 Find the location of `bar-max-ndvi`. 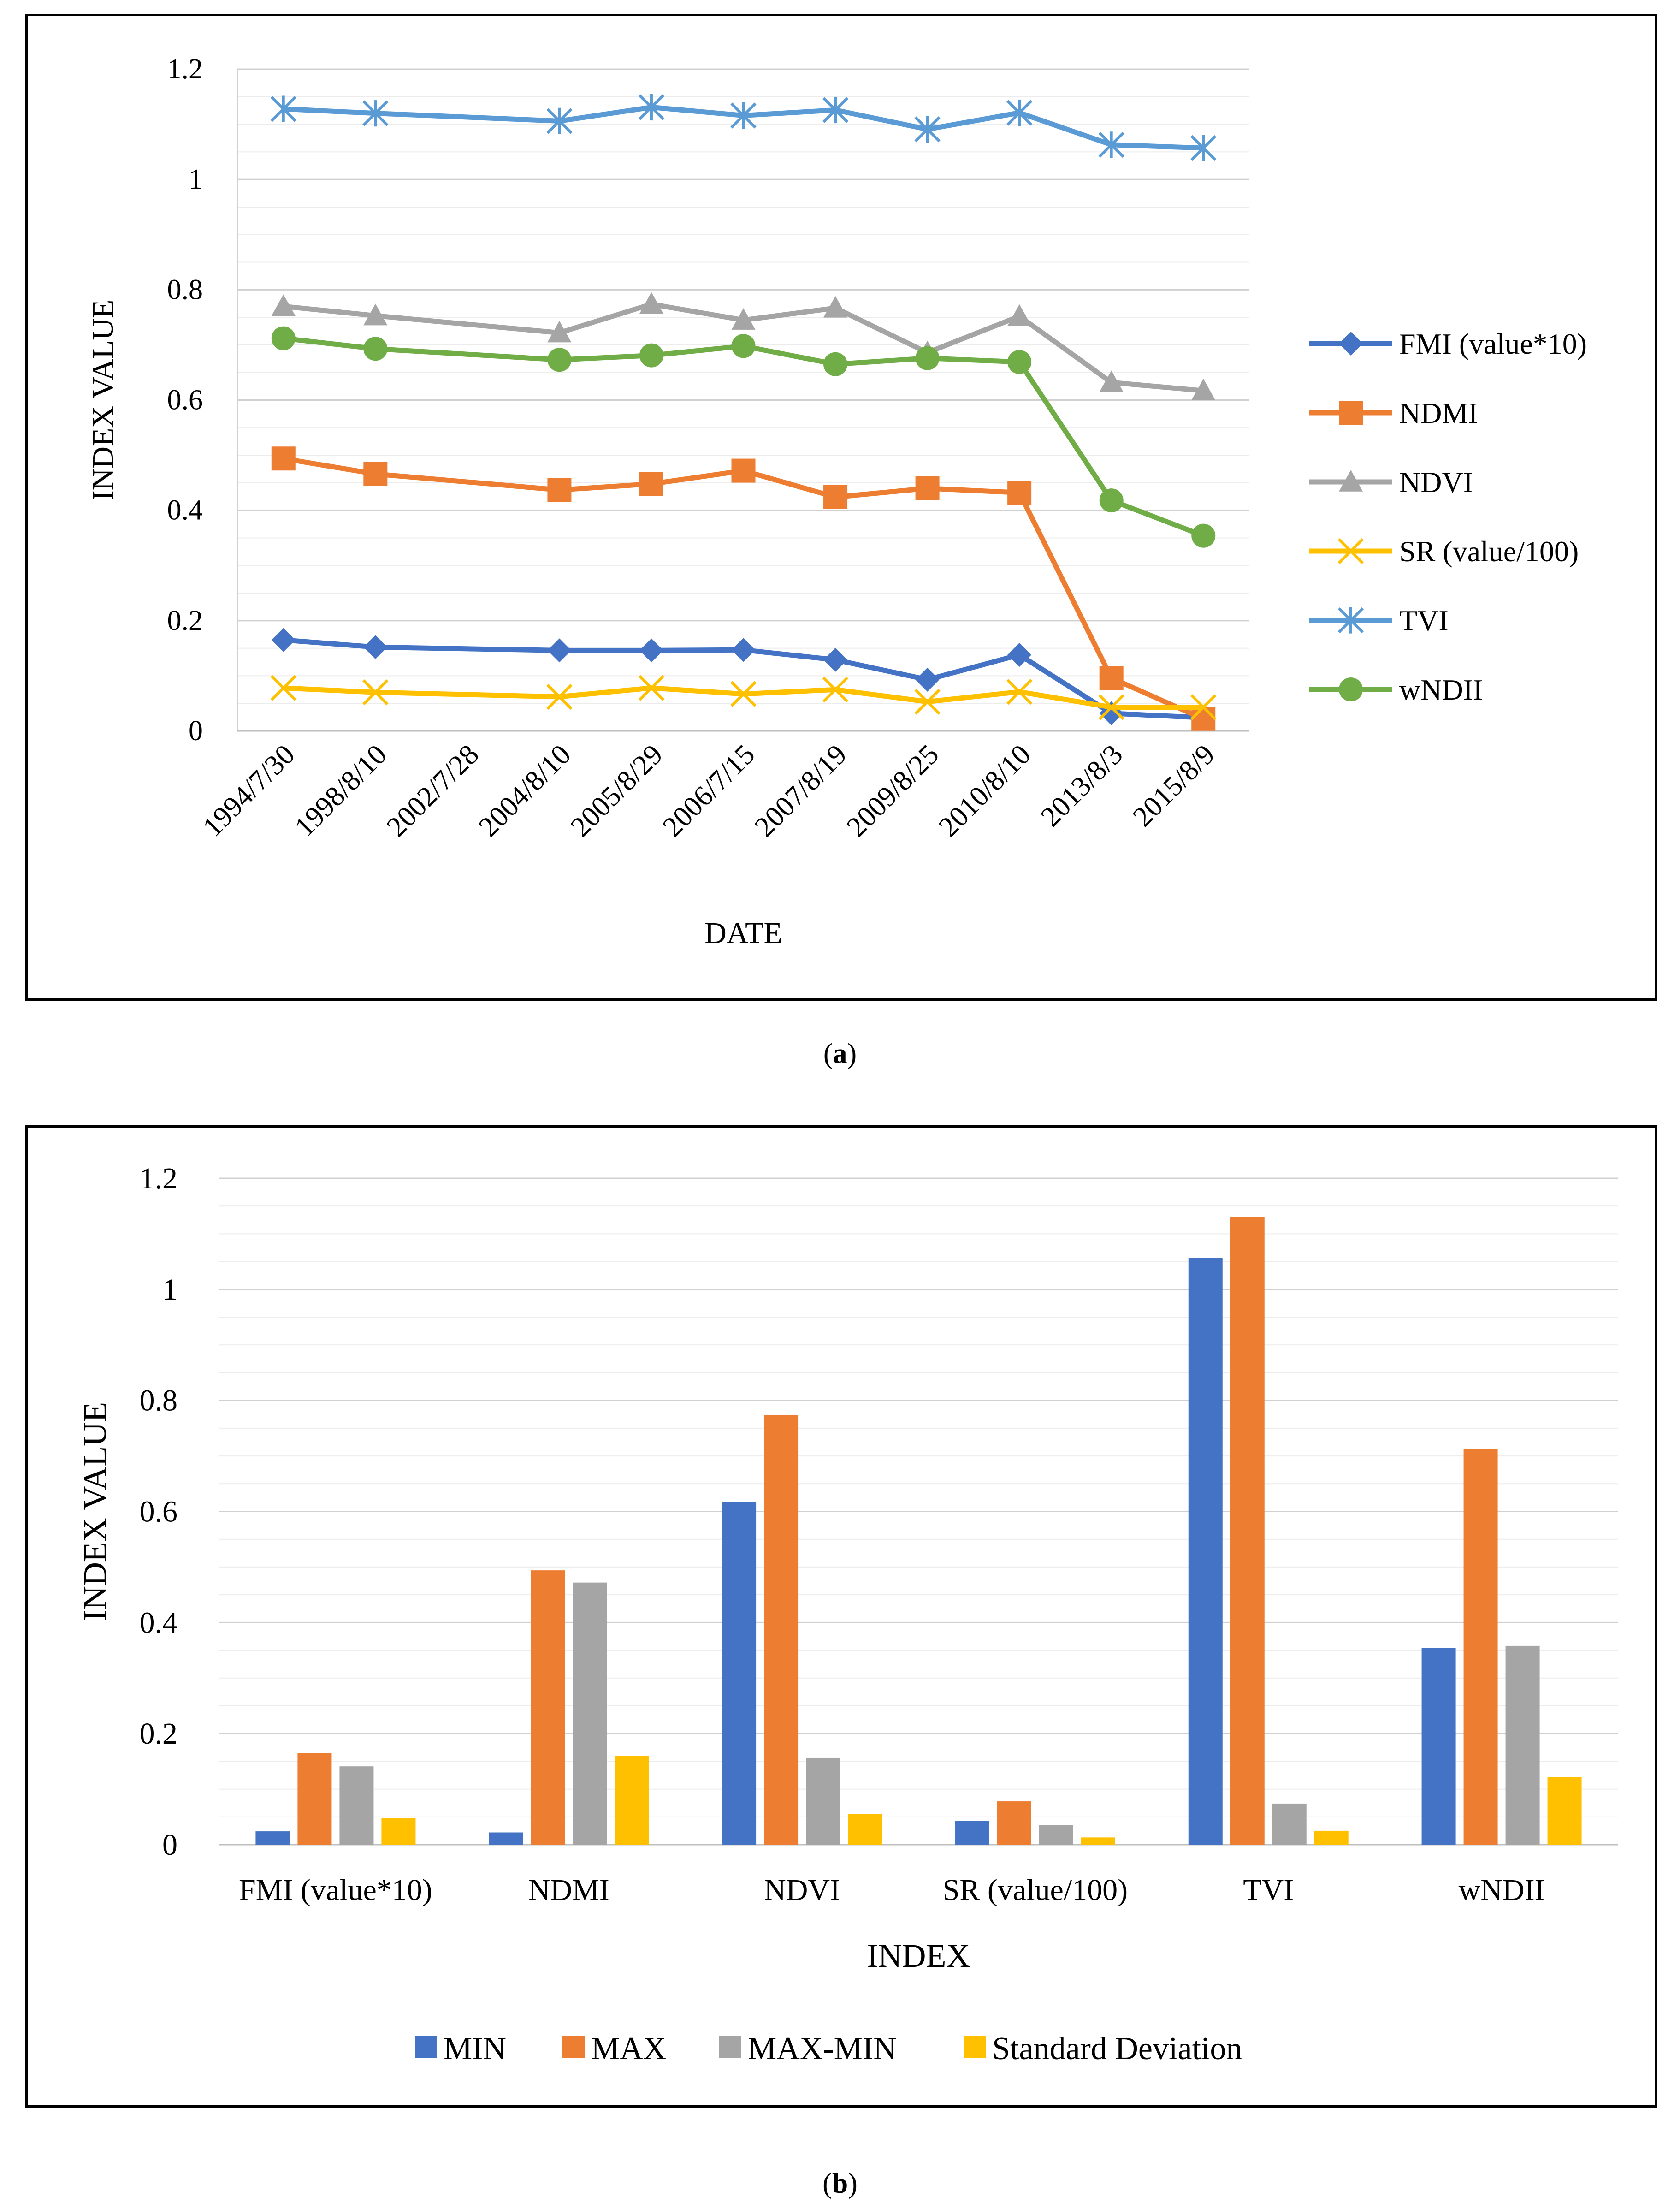

bar-max-ndvi is located at coordinates (781, 1629).